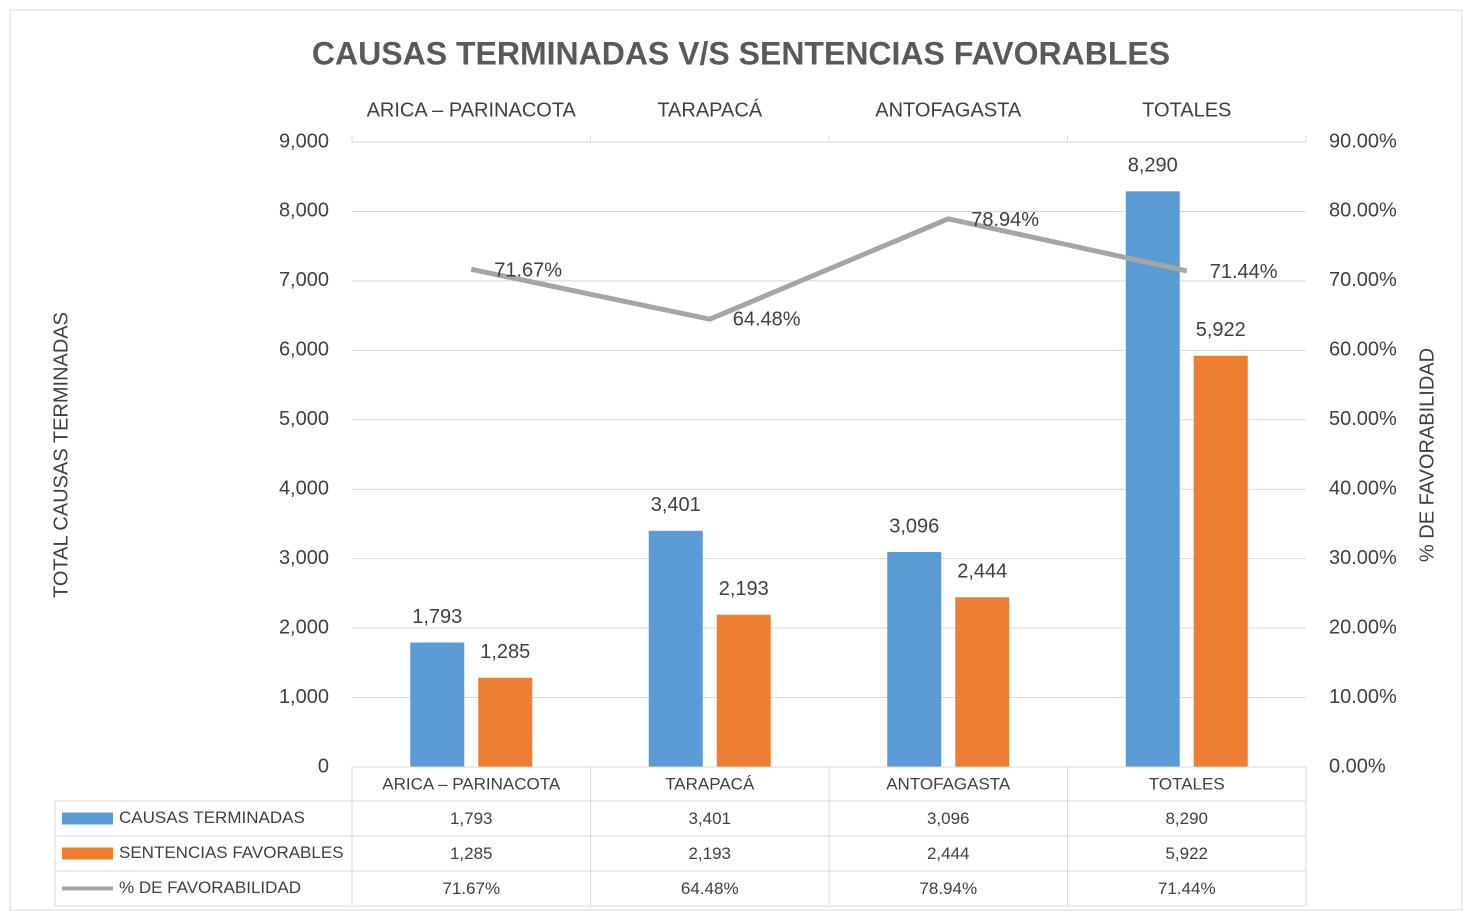 Image resolution: width=1463 pixels, height=911 pixels. I want to click on legend-label: CAUSAS TERMINADAS, so click(212, 817).